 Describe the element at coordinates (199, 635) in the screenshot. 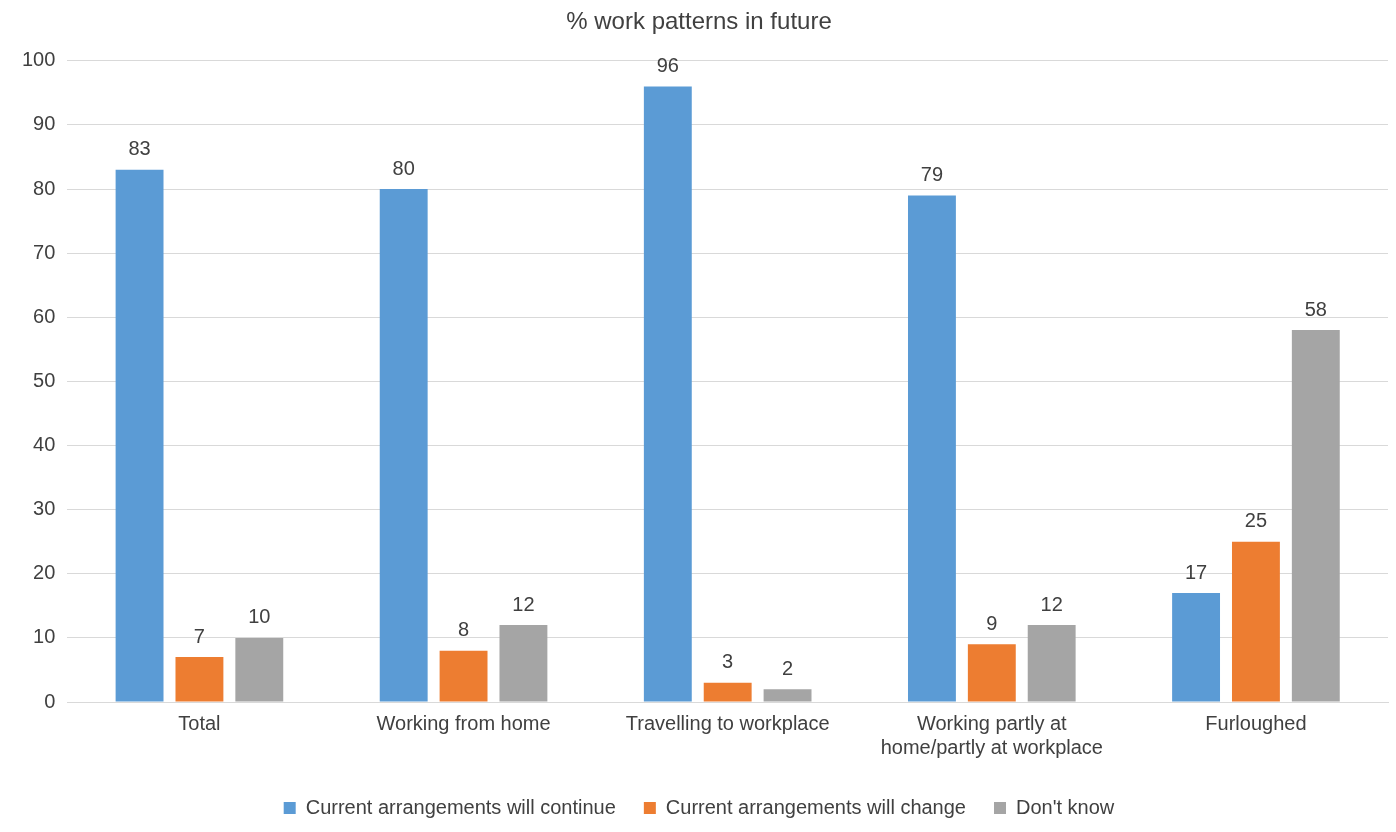

I see `data-label: 7` at that location.